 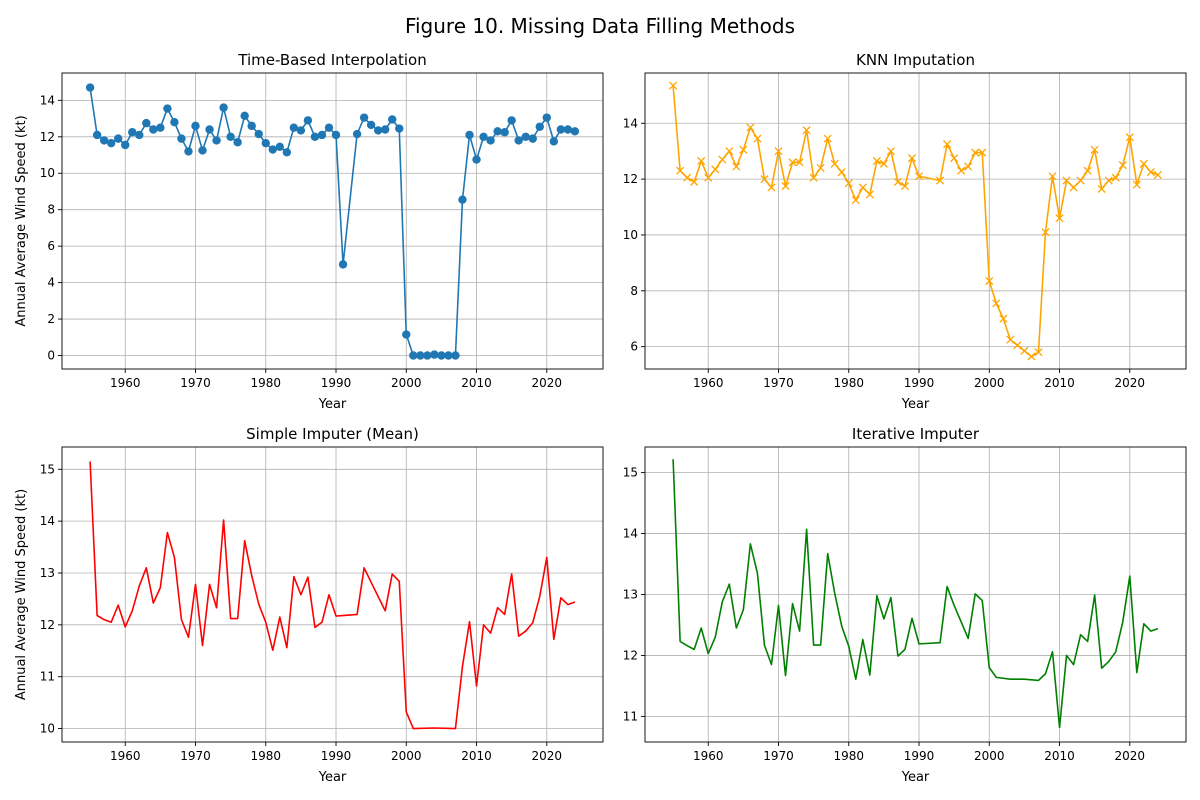 I want to click on subplot-title: Time-Based Interpolation, so click(x=331, y=60).